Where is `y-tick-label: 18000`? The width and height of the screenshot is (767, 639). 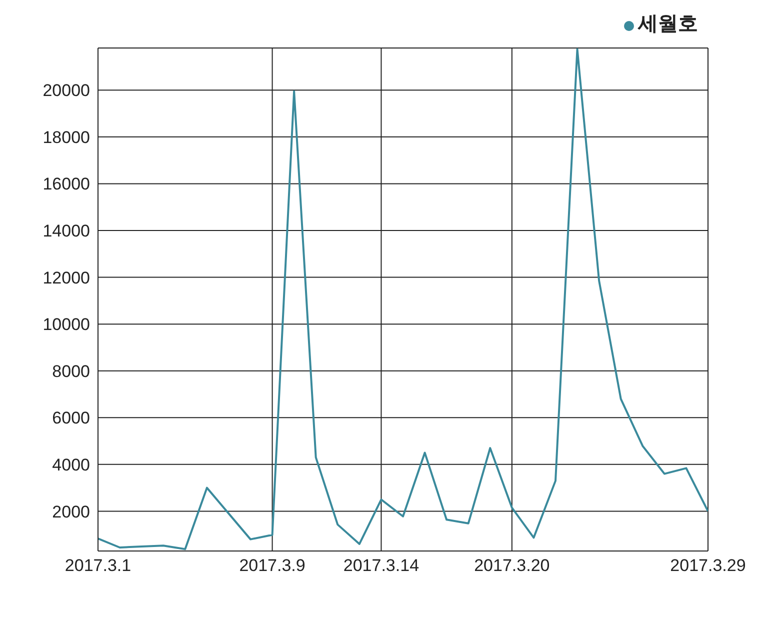 y-tick-label: 18000 is located at coordinates (66, 137).